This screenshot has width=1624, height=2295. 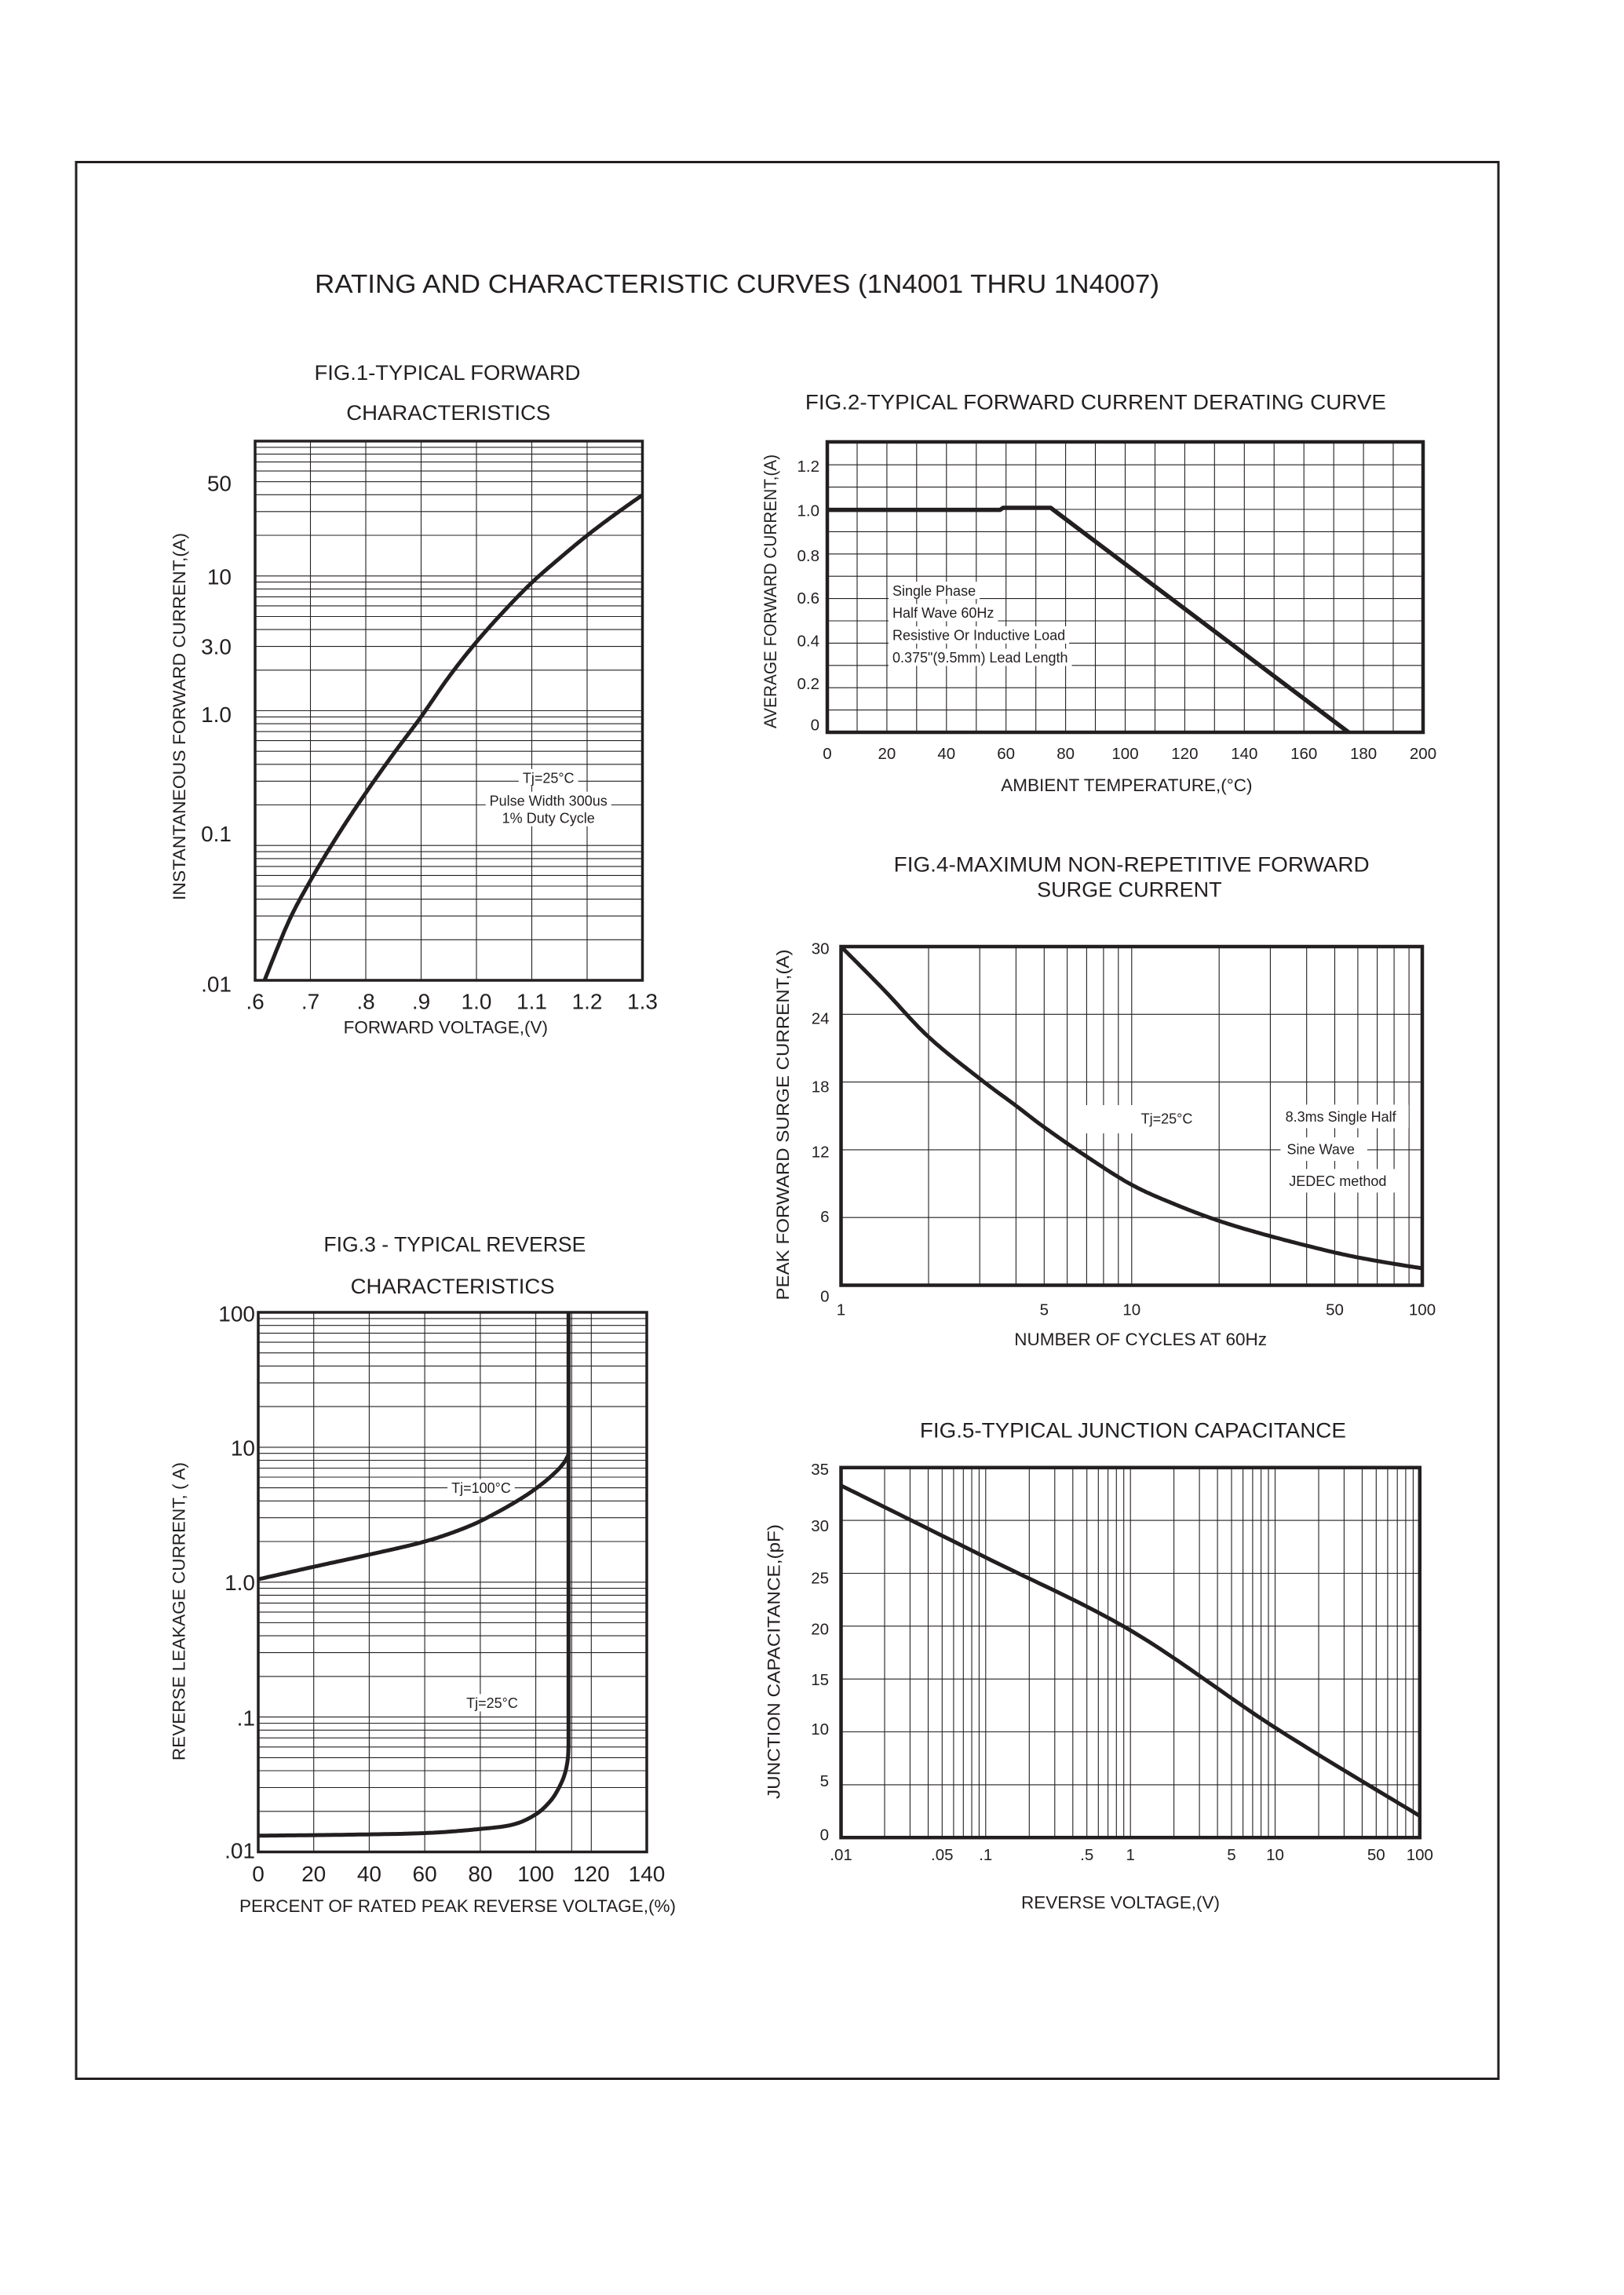 What do you see at coordinates (180, 1611) in the screenshot?
I see `svg-text: REVERSE LEAKAGE CURRENT, ( A)` at bounding box center [180, 1611].